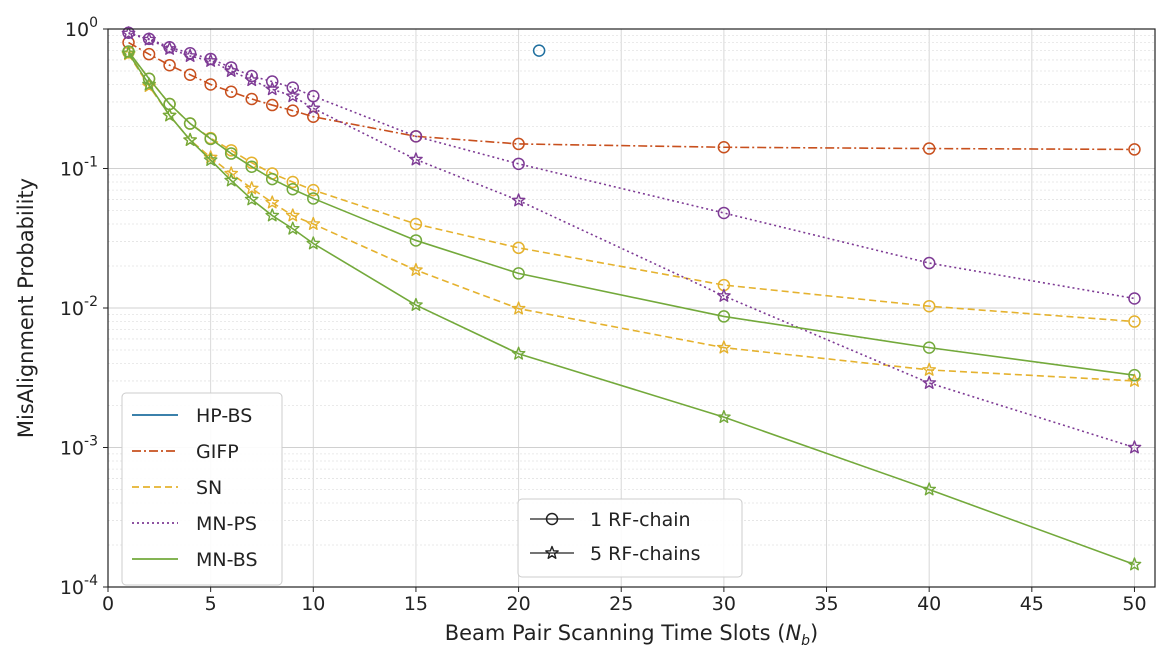 The width and height of the screenshot is (1162, 651). What do you see at coordinates (79, 447) in the screenshot?
I see `y-tick-label: 10⁻³` at bounding box center [79, 447].